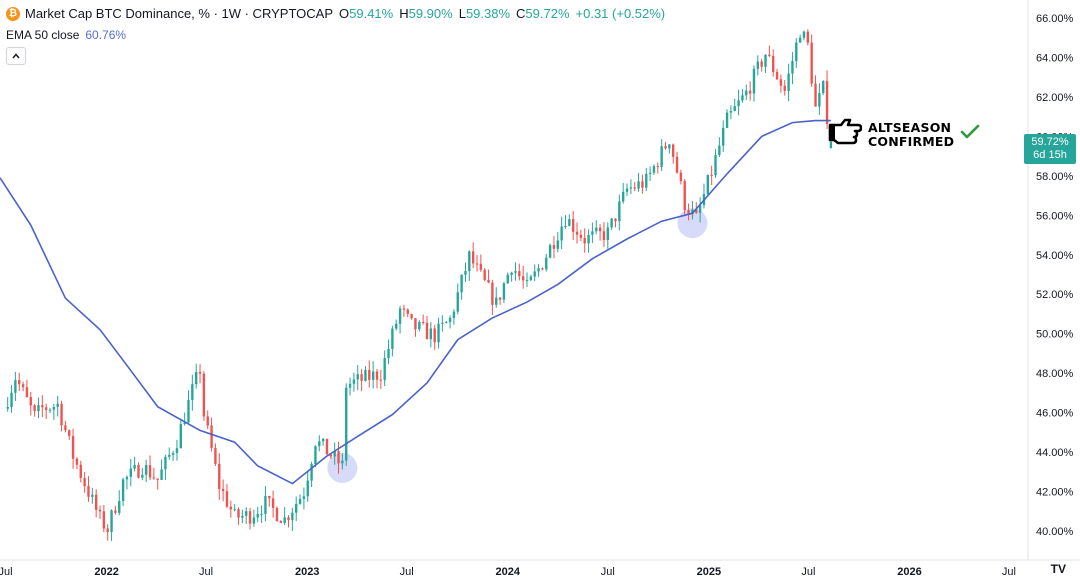 The height and width of the screenshot is (578, 1080). Describe the element at coordinates (910, 127) in the screenshot. I see `annotation-line-1: ALTSEASON` at that location.